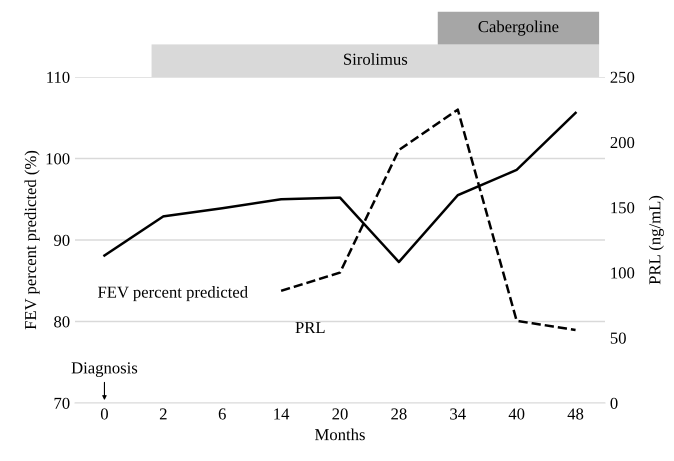 This screenshot has width=674, height=461. What do you see at coordinates (516, 414) in the screenshot?
I see `x-tick-label: 40` at bounding box center [516, 414].